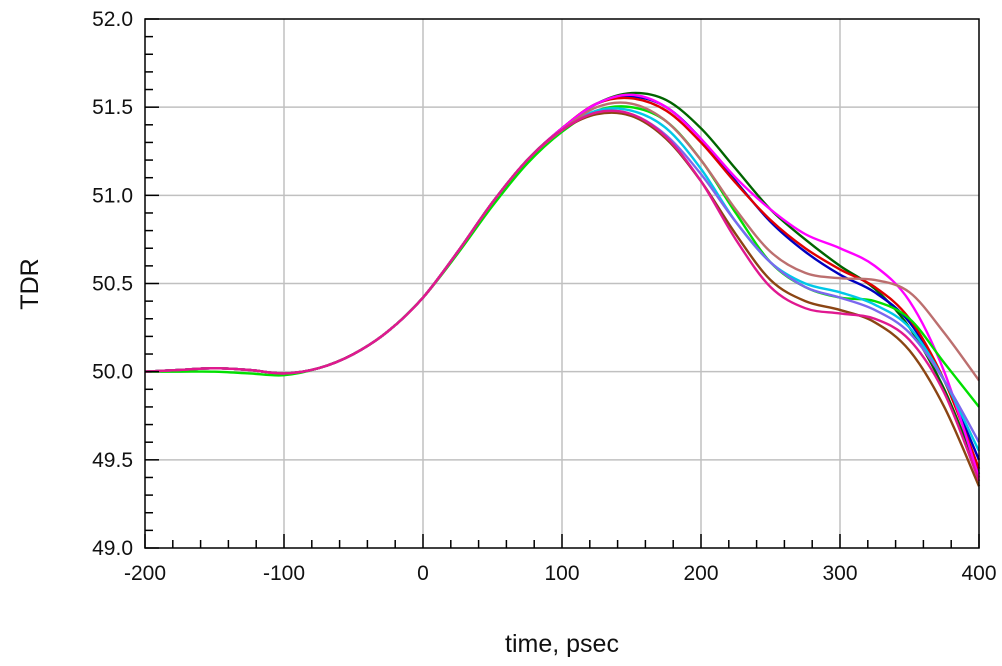 The image size is (1002, 666). What do you see at coordinates (112, 19) in the screenshot?
I see `y-tick-label: 52.0` at bounding box center [112, 19].